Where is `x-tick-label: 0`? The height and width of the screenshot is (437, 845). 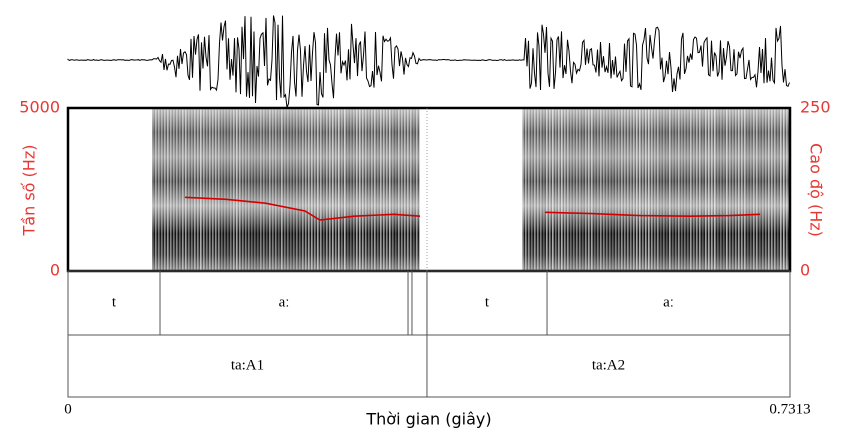 x-tick-label: 0 is located at coordinates (68, 409).